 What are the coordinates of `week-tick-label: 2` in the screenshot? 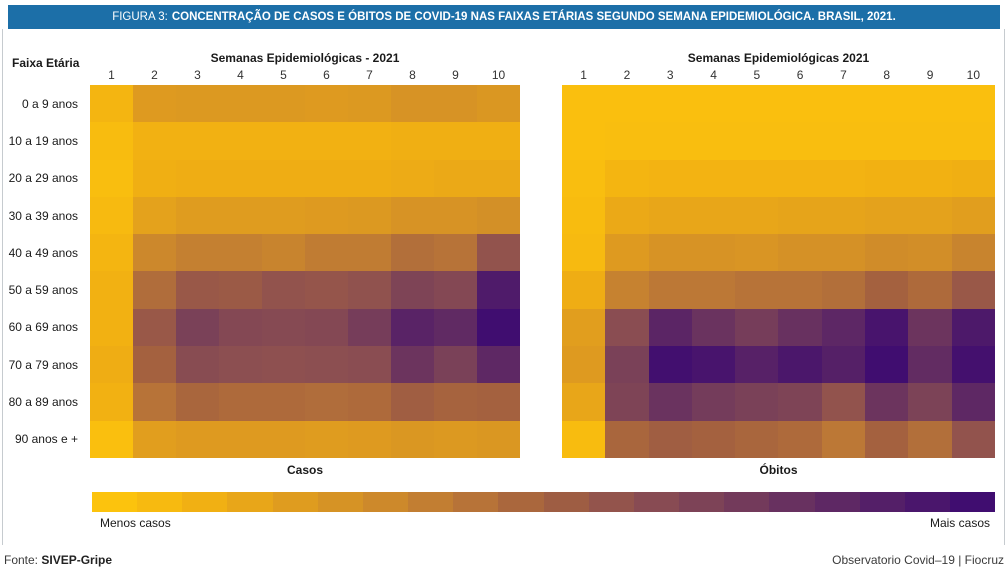 It's located at (154, 75).